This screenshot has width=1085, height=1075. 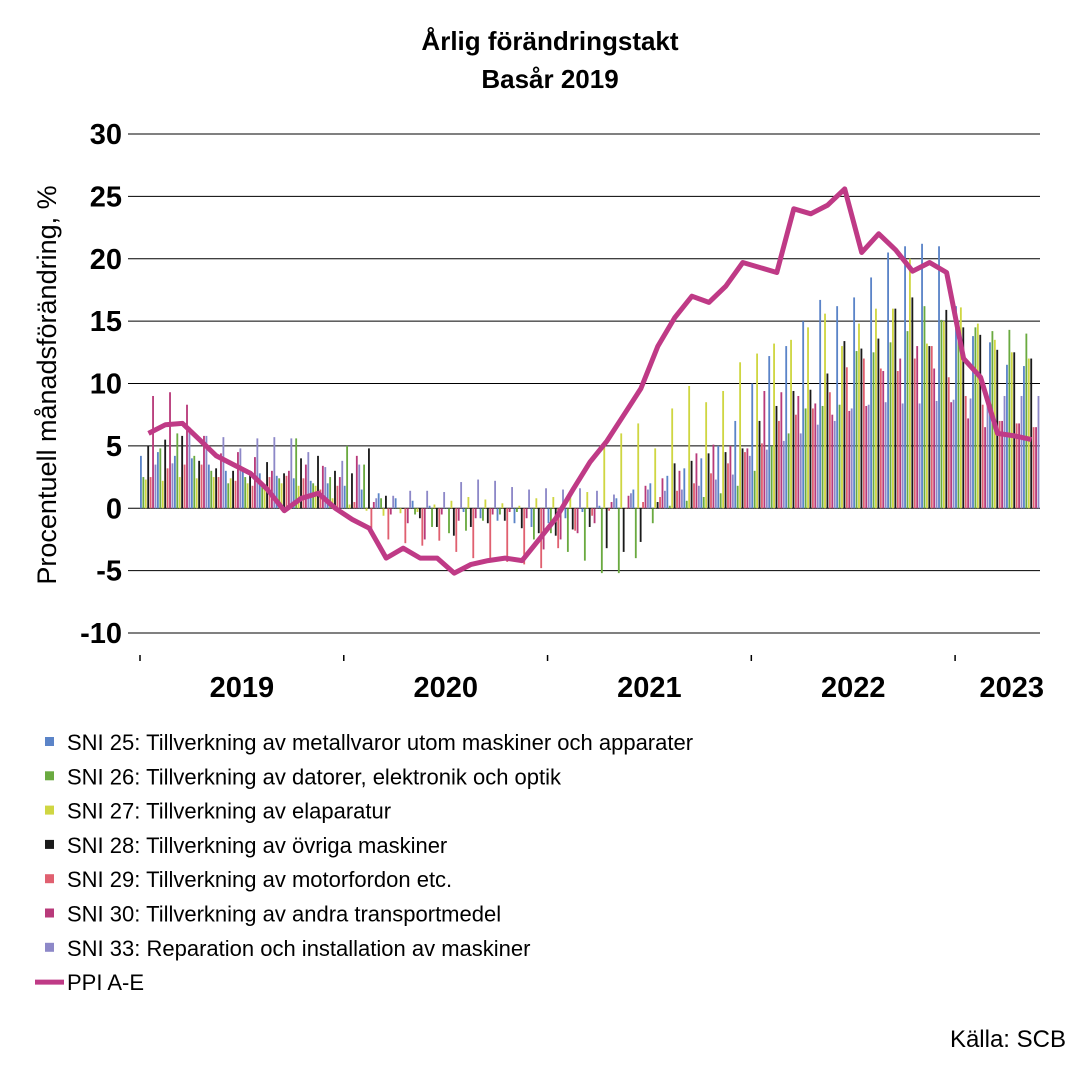 What do you see at coordinates (549, 79) in the screenshot?
I see `chart-subtitle: Basår 2019` at bounding box center [549, 79].